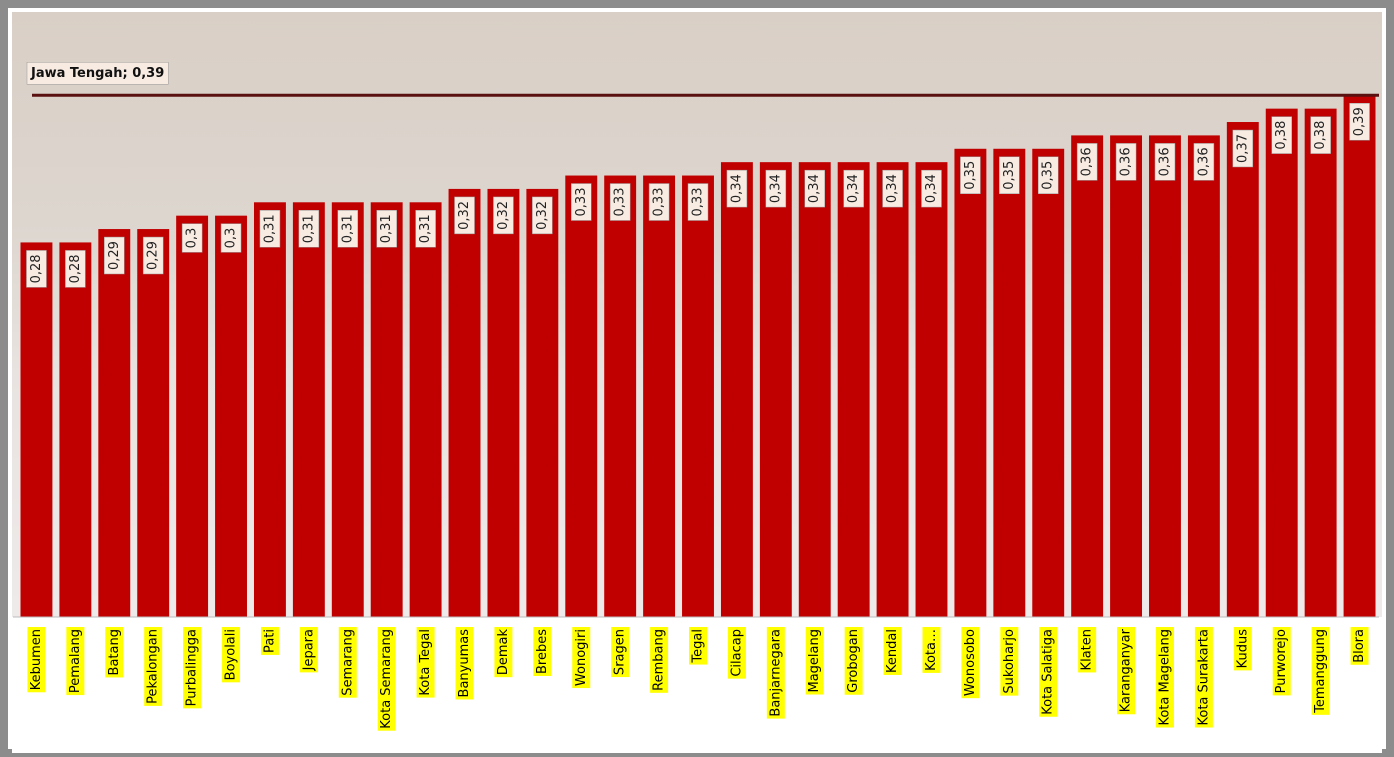 Image resolution: width=1394 pixels, height=757 pixels. I want to click on category-label-group: Banjarnegara, so click(775, 673).